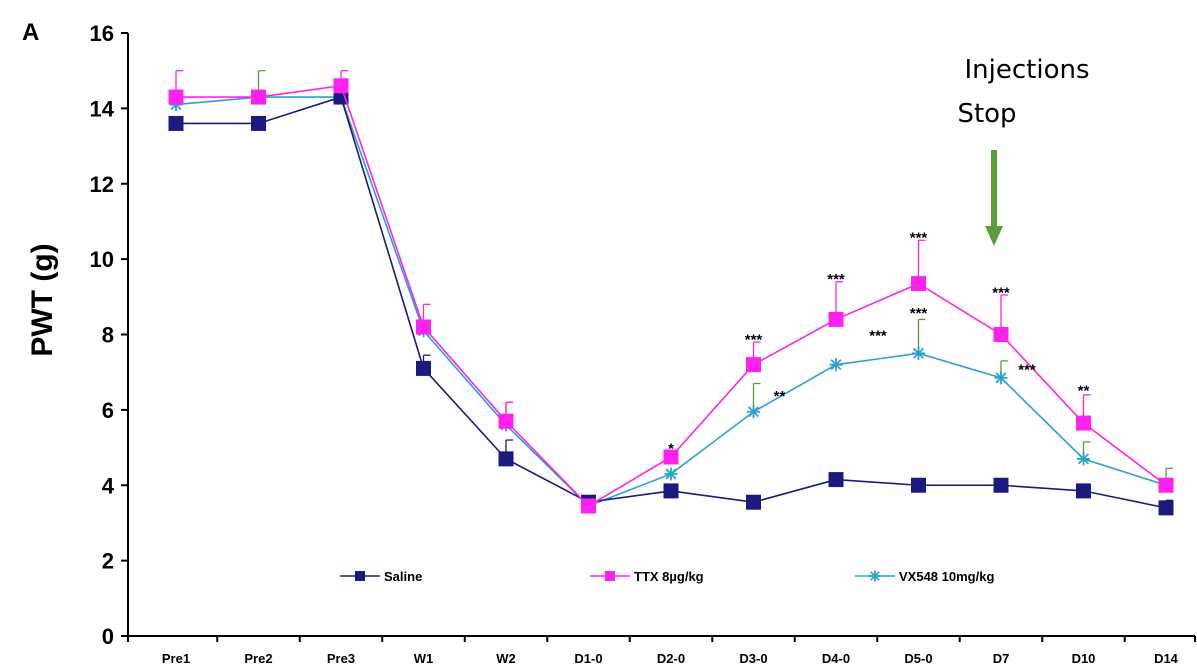 This screenshot has width=1197, height=669. I want to click on annotation-line-2: Stop, so click(986, 114).